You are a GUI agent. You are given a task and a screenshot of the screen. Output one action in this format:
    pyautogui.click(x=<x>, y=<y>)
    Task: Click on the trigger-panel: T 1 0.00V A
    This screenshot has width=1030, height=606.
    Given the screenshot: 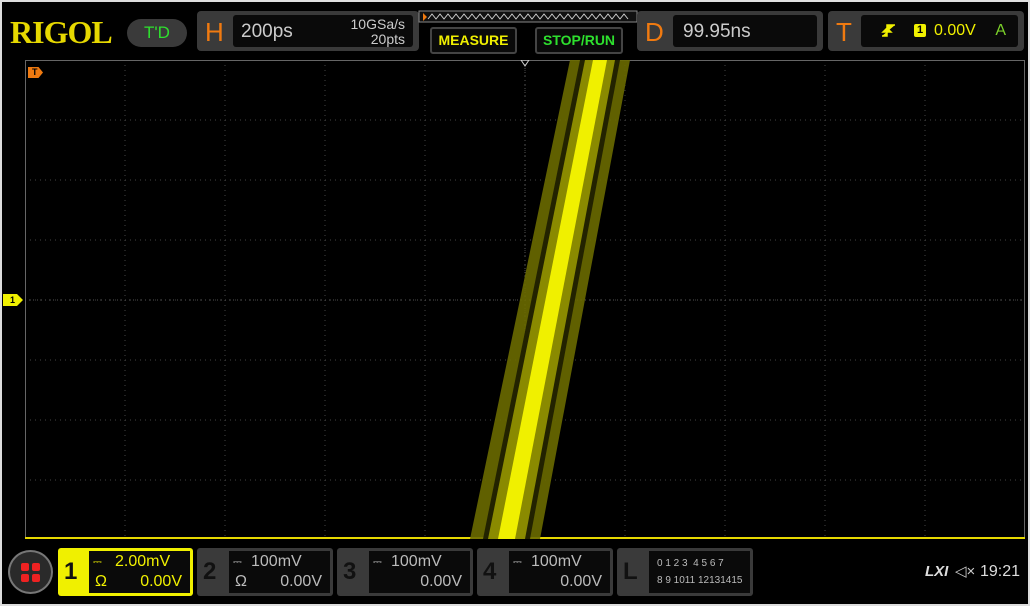 What is the action you would take?
    pyautogui.click(x=926, y=31)
    